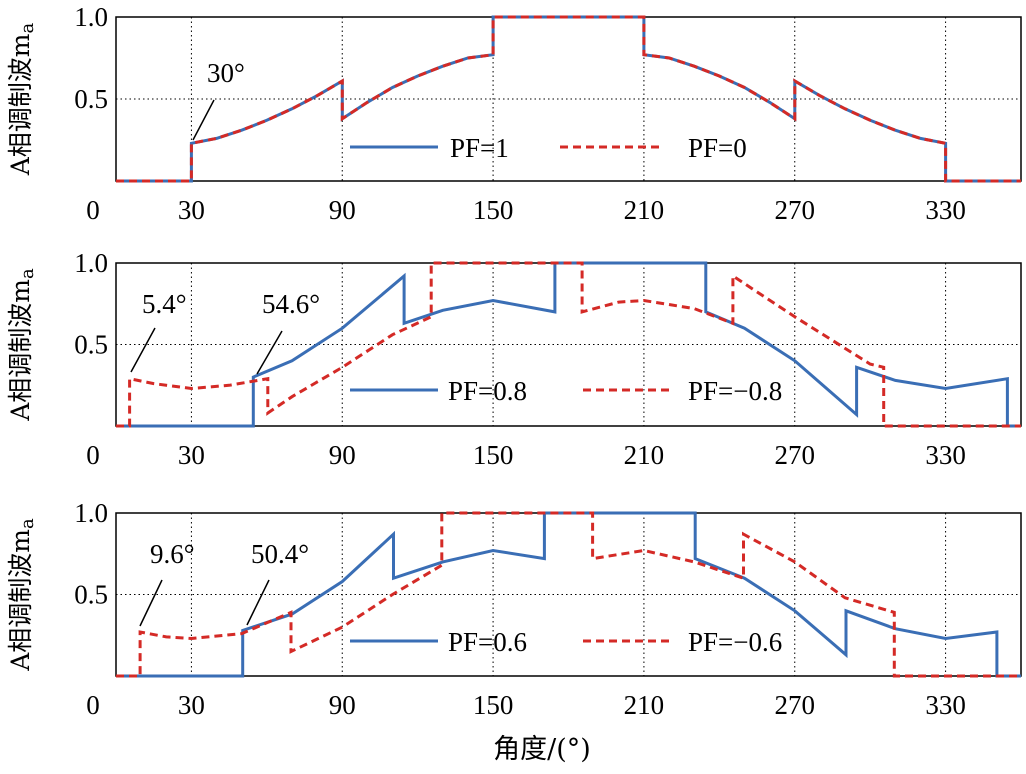 The image size is (1026, 774). What do you see at coordinates (735, 642) in the screenshot?
I see `legend-label: PF=−0.6` at bounding box center [735, 642].